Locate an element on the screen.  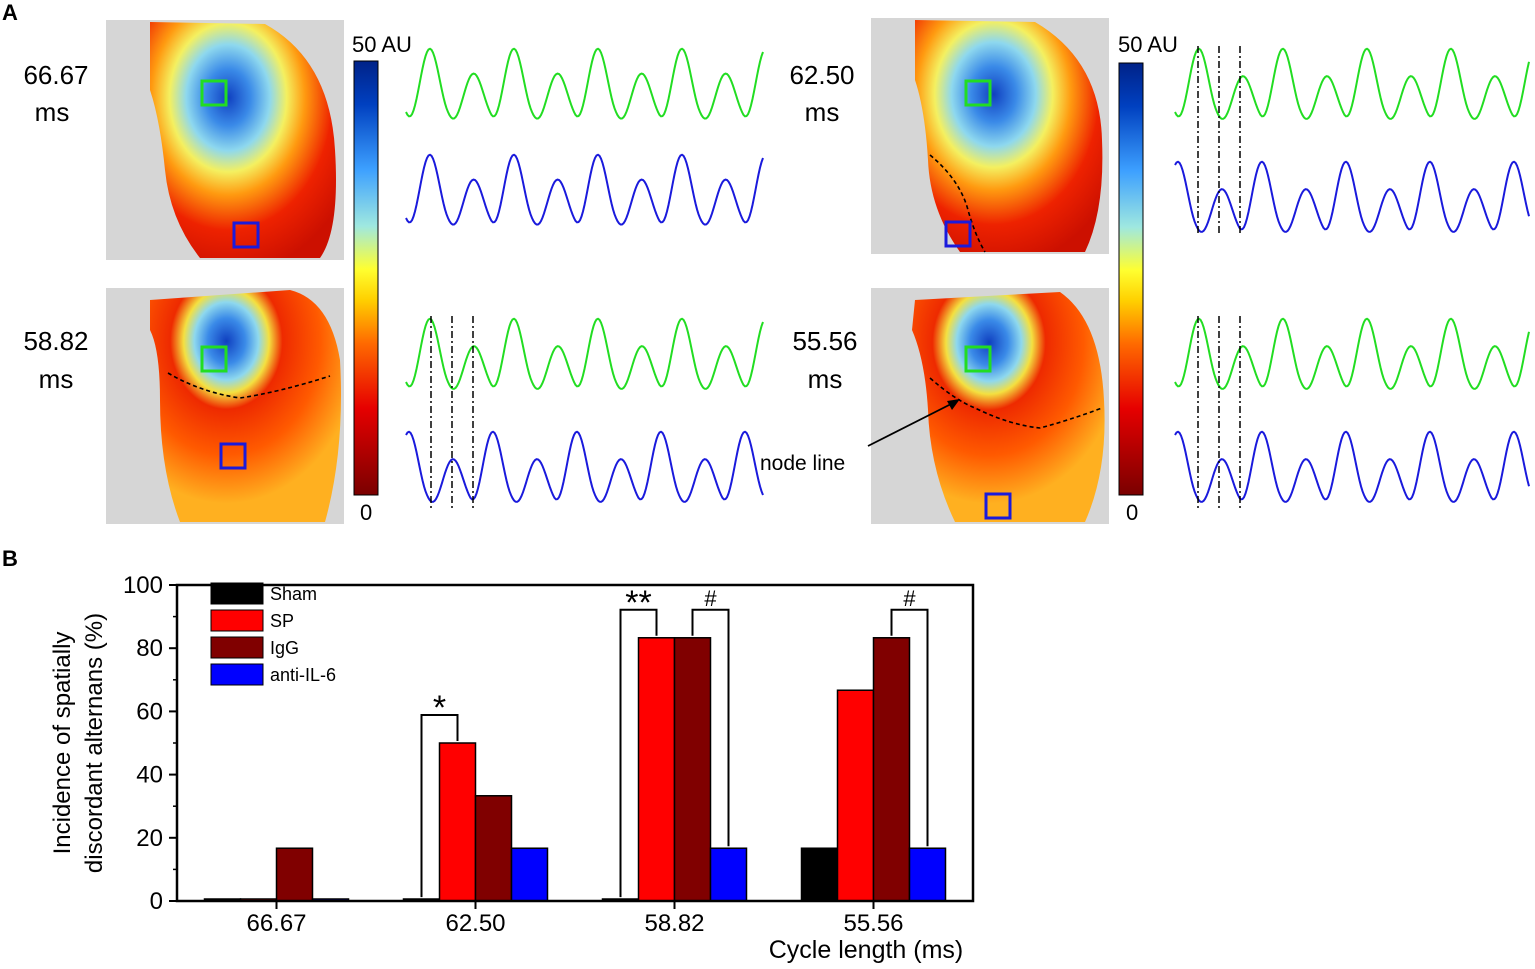
y-axis-label-line2: discordant alternans (%) is located at coordinates (94, 743).